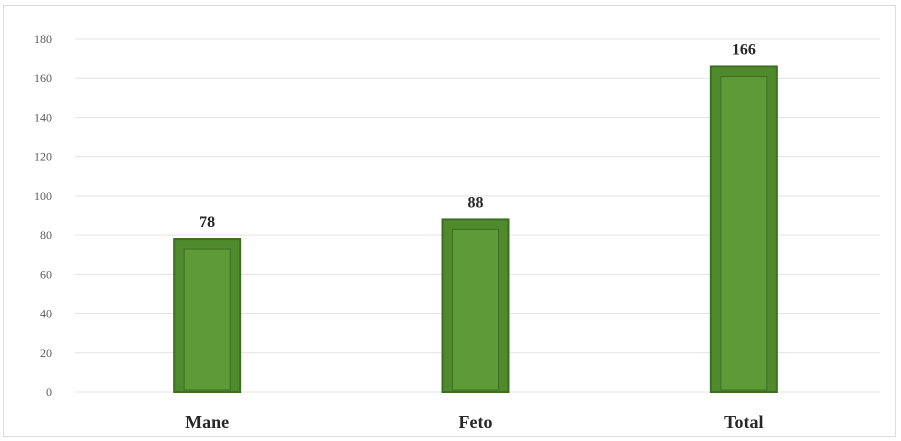 The image size is (901, 441). What do you see at coordinates (743, 422) in the screenshot?
I see `category-label: Total` at bounding box center [743, 422].